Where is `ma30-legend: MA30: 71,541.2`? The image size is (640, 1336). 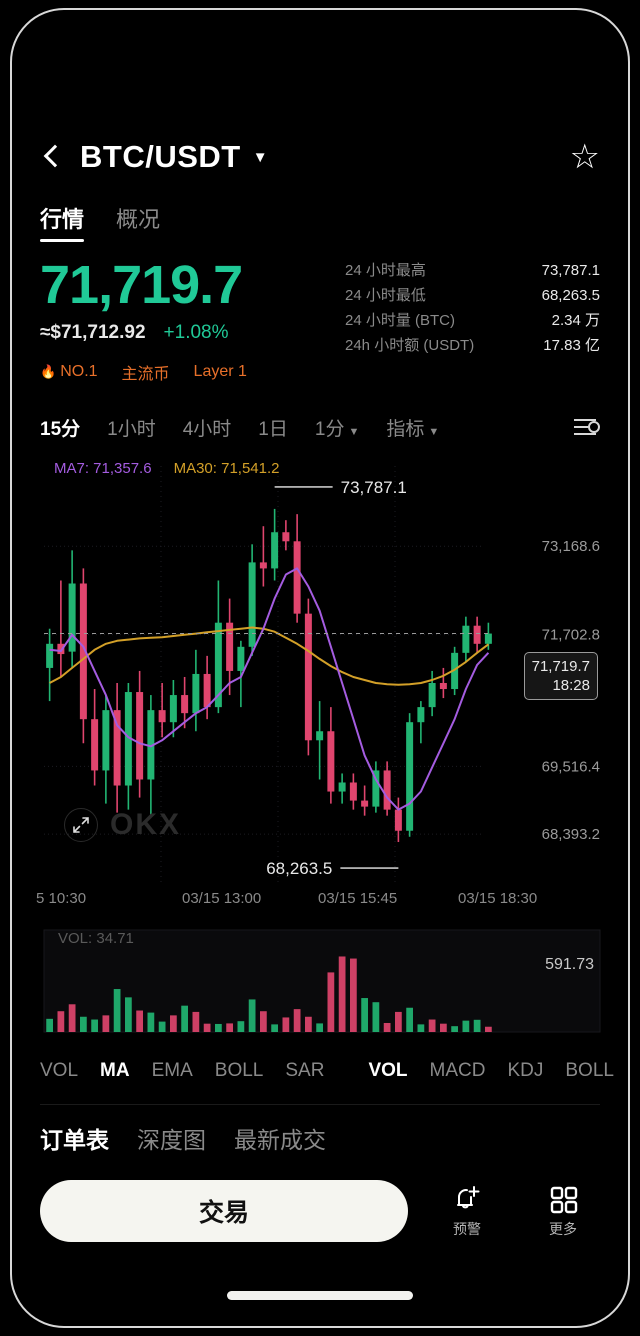
ma30-legend: MA30: 71,541.2 is located at coordinates (226, 469).